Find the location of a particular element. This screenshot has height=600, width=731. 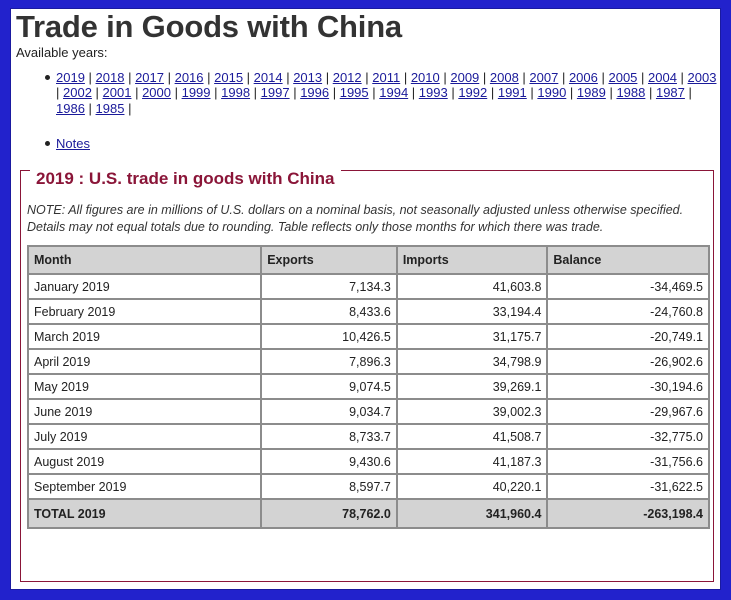

balance-cell: -30,194.6 is located at coordinates (628, 386).